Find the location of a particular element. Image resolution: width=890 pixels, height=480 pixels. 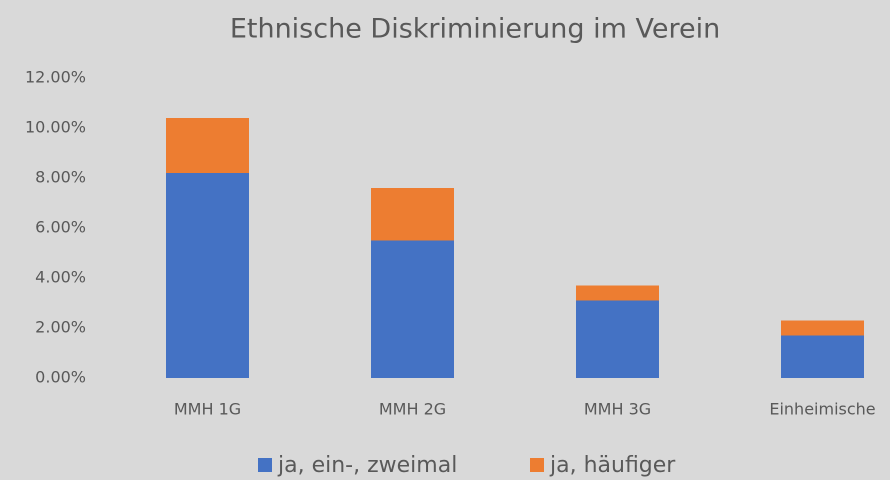

chart-title: Ethnische Diskriminierung im Verein is located at coordinates (475, 29).